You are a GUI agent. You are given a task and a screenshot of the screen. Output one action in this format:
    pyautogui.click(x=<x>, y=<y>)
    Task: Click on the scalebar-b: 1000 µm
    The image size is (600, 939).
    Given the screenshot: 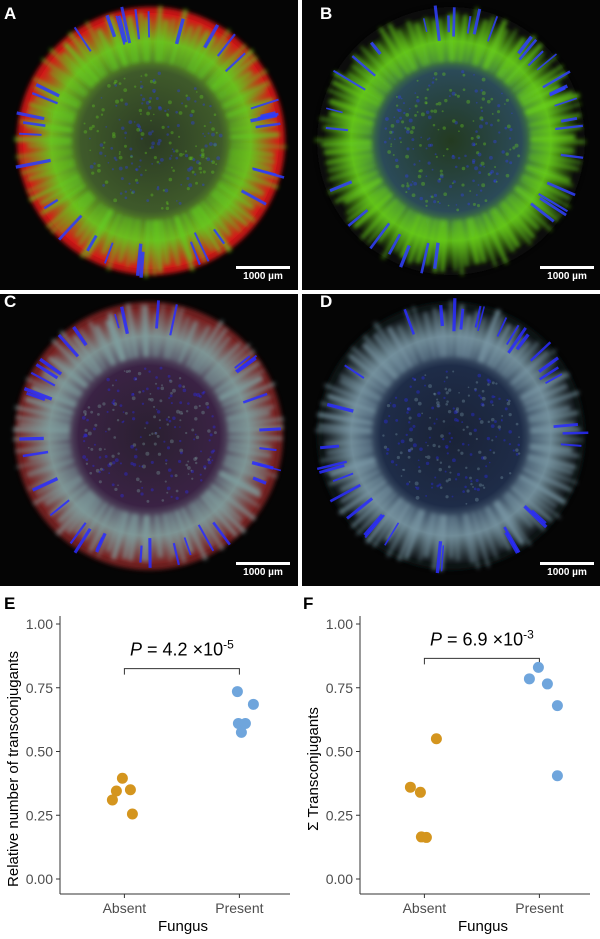 What is the action you would take?
    pyautogui.click(x=567, y=274)
    